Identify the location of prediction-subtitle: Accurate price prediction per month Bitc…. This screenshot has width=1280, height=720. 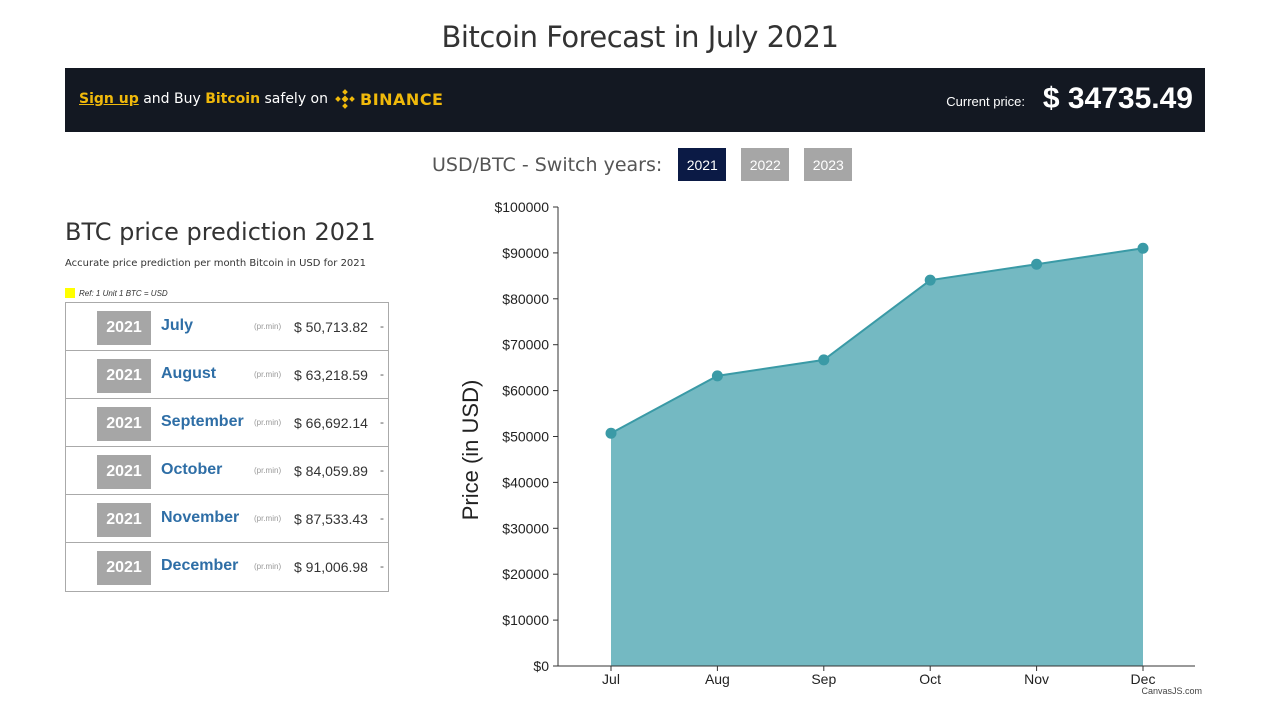
(216, 263).